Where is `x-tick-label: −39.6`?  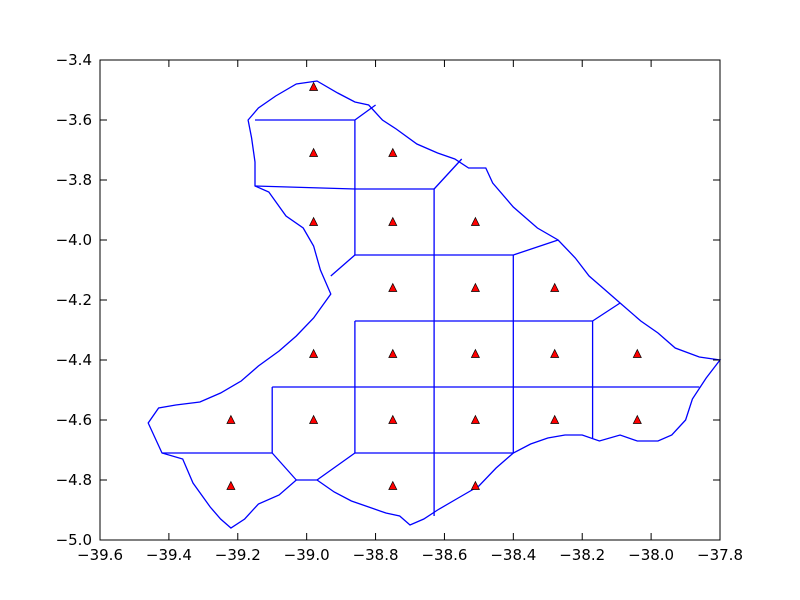 x-tick-label: −39.6 is located at coordinates (100, 555).